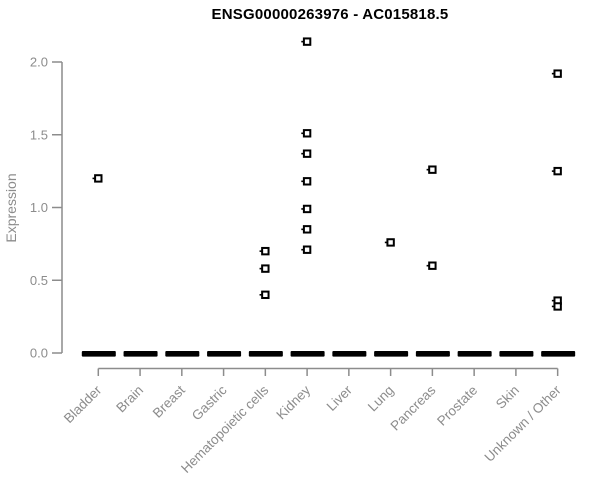 The height and width of the screenshot is (500, 600). What do you see at coordinates (523, 423) in the screenshot?
I see `x-category-label: Unknown / Other` at bounding box center [523, 423].